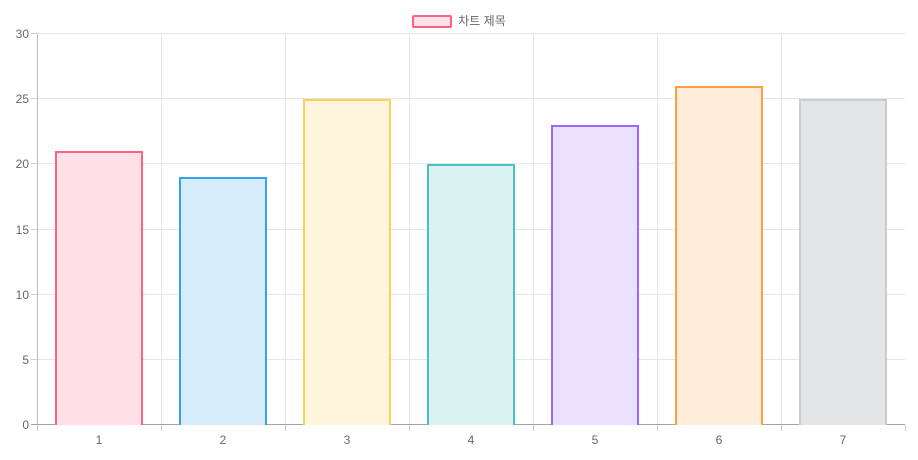  Describe the element at coordinates (99, 440) in the screenshot. I see `x-axis-tick-label: 1` at that location.